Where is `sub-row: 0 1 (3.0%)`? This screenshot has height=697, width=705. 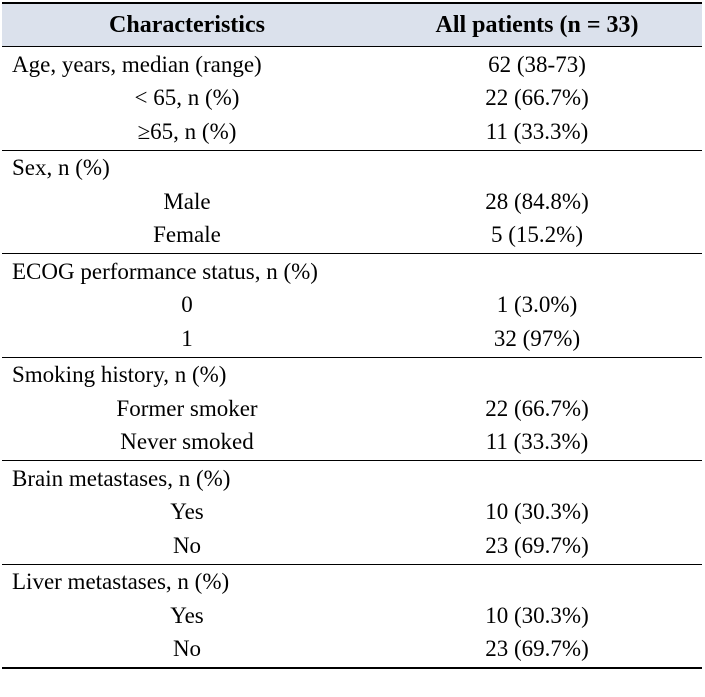 sub-row: 0 1 (3.0%) is located at coordinates (352, 306).